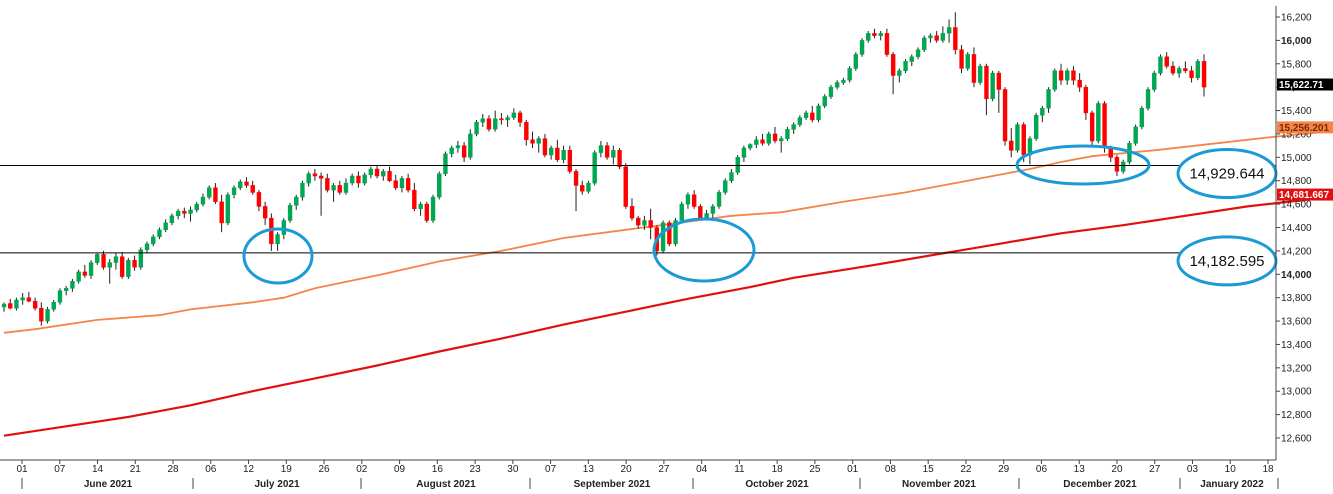 This screenshot has width=1333, height=494. I want to click on y-tick-label: 12,600, so click(1296, 439).